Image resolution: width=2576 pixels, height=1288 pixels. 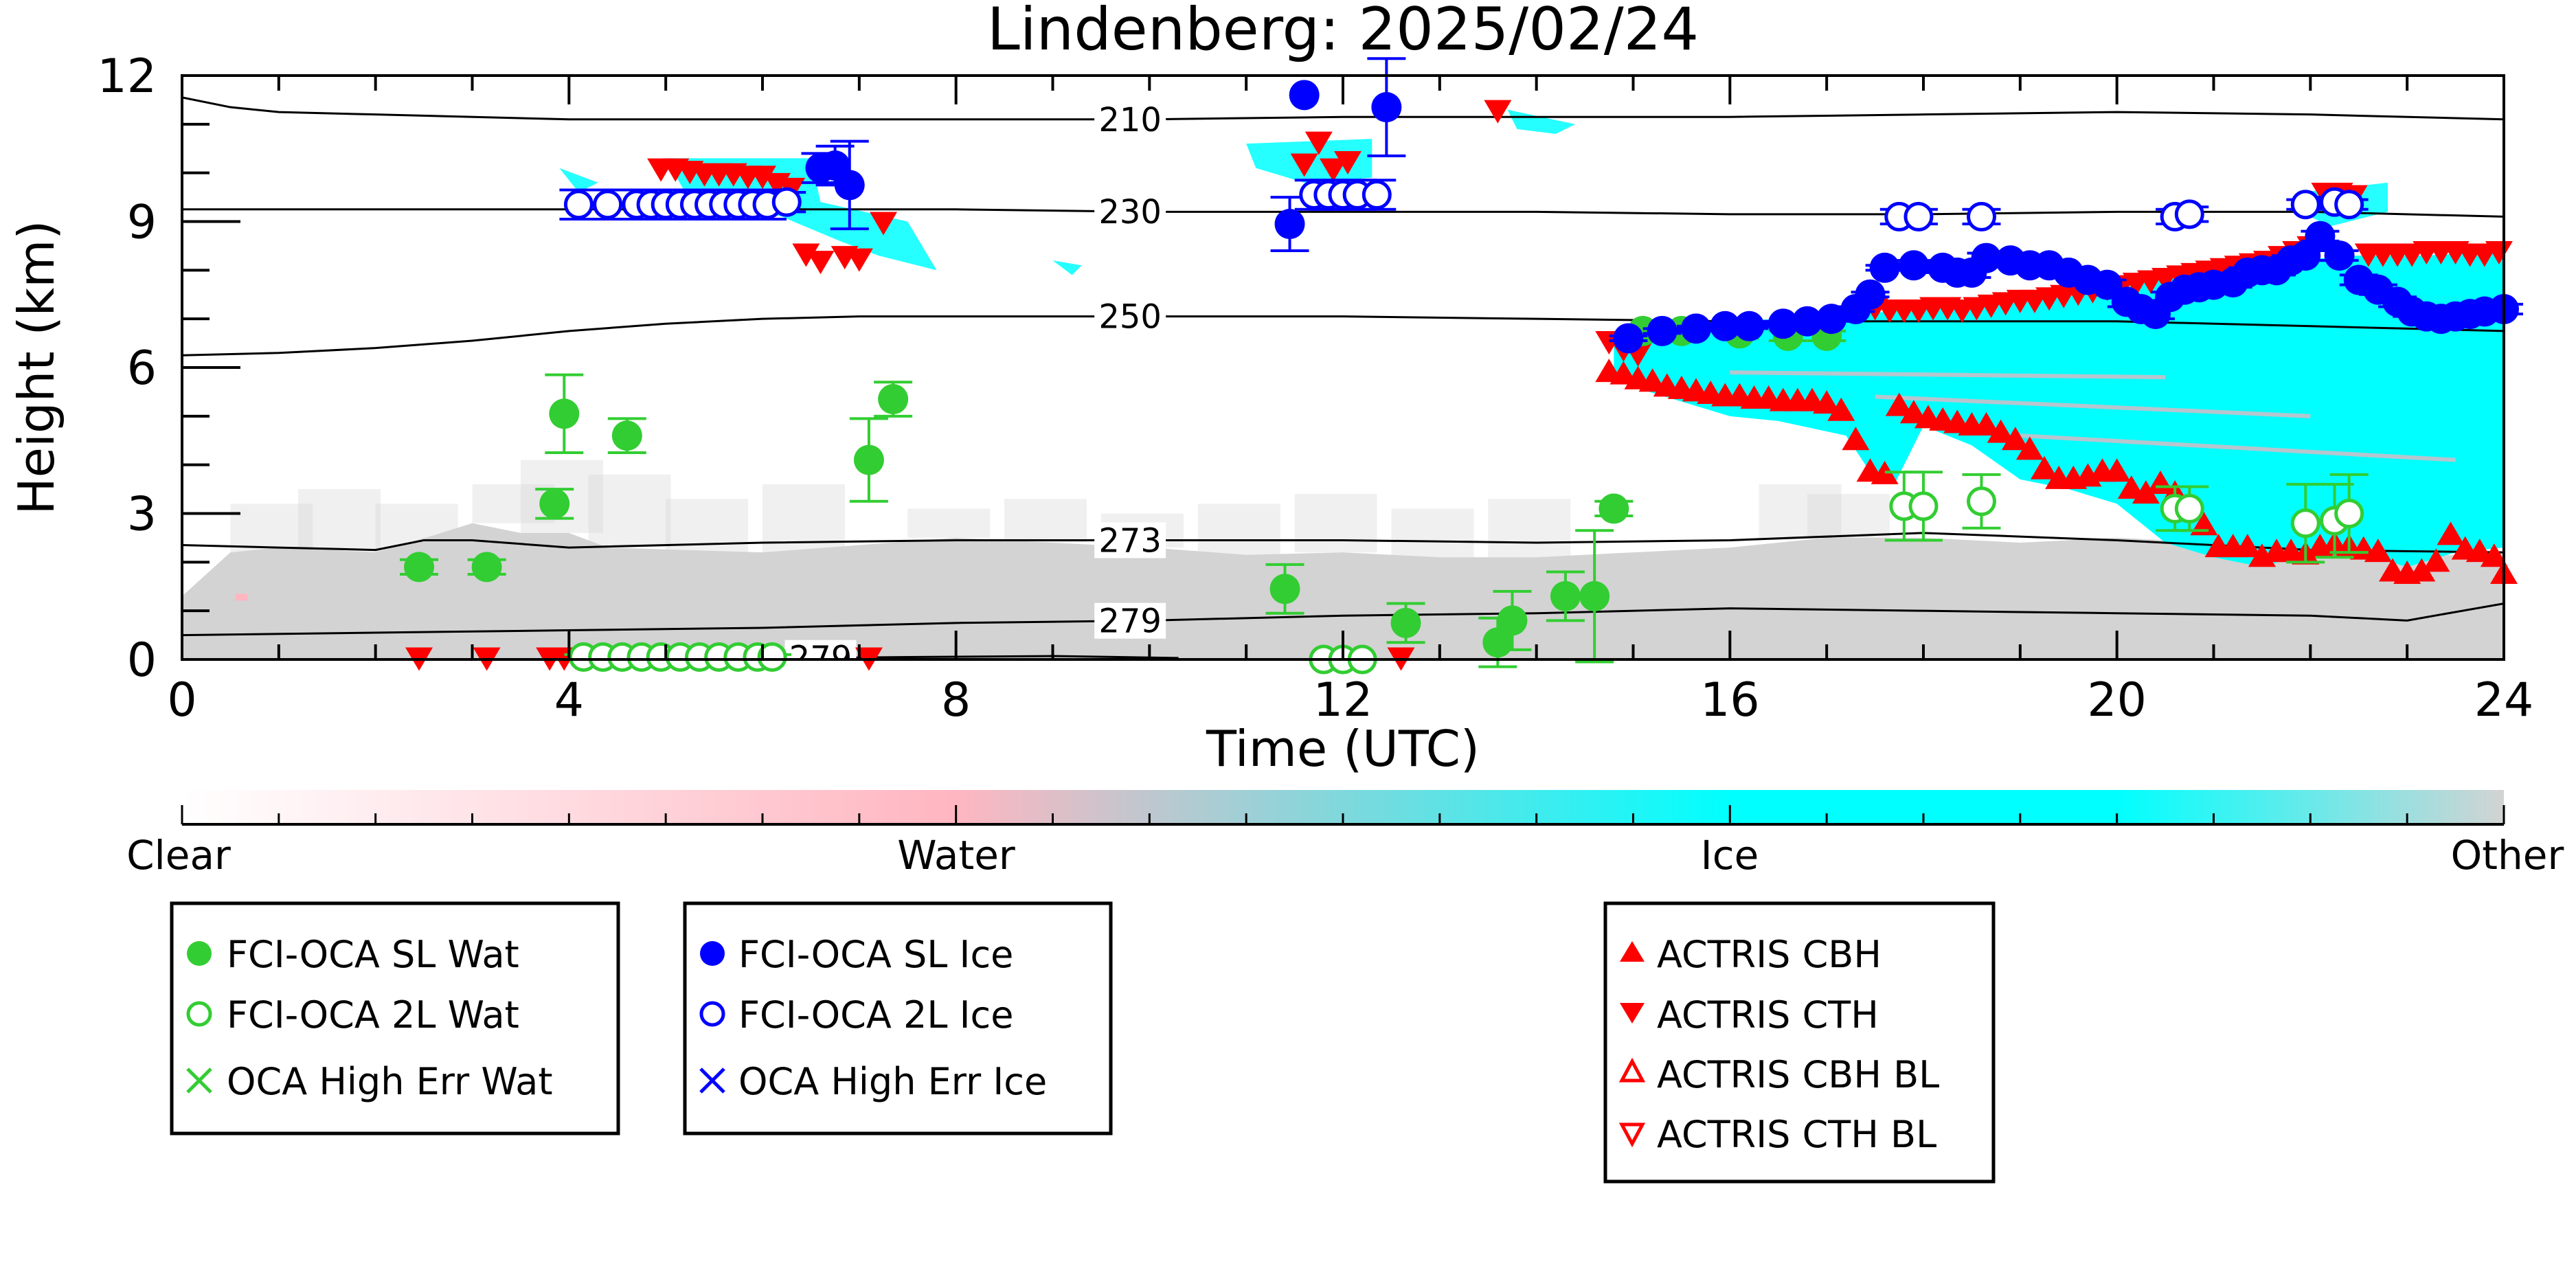 What do you see at coordinates (1768, 1015) in the screenshot?
I see `legend-label: ACTRIS CTH` at bounding box center [1768, 1015].